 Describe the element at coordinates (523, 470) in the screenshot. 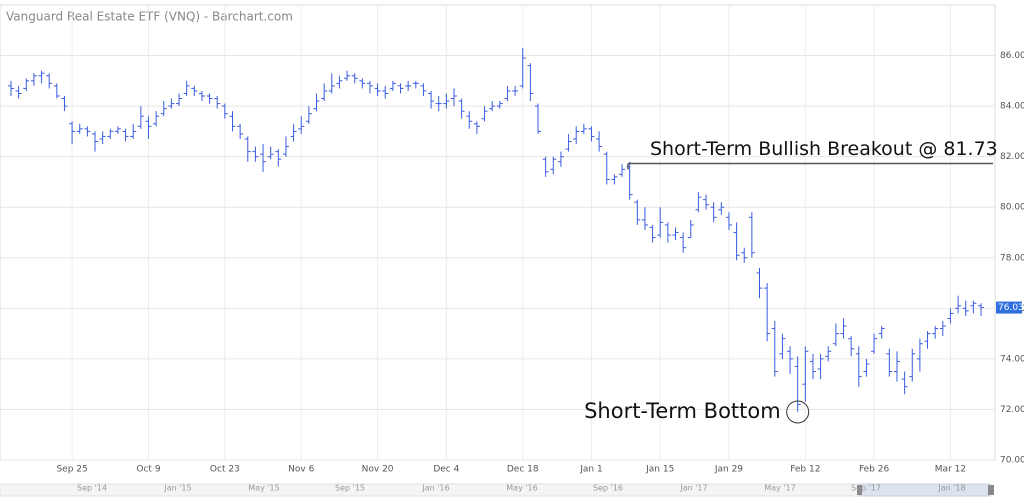

I see `x-tick-label: Dec 18` at that location.